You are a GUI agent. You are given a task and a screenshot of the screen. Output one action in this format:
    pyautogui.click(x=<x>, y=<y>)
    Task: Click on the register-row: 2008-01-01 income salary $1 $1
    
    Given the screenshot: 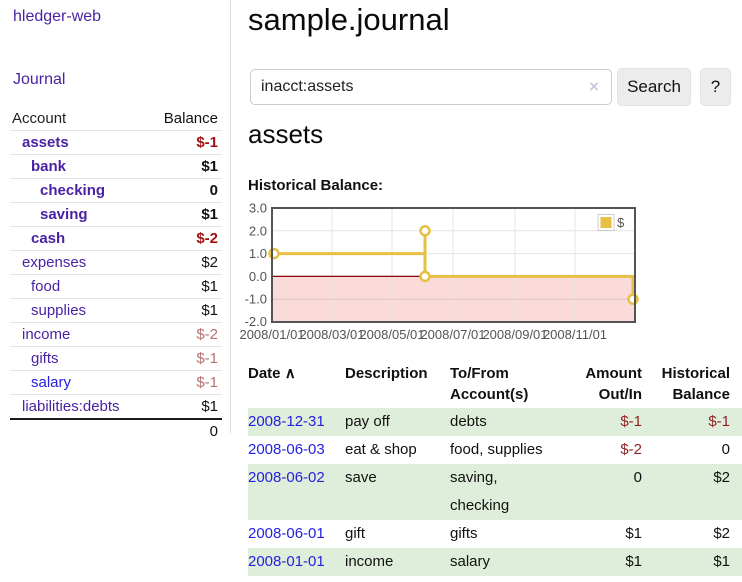 What is the action you would take?
    pyautogui.click(x=495, y=562)
    